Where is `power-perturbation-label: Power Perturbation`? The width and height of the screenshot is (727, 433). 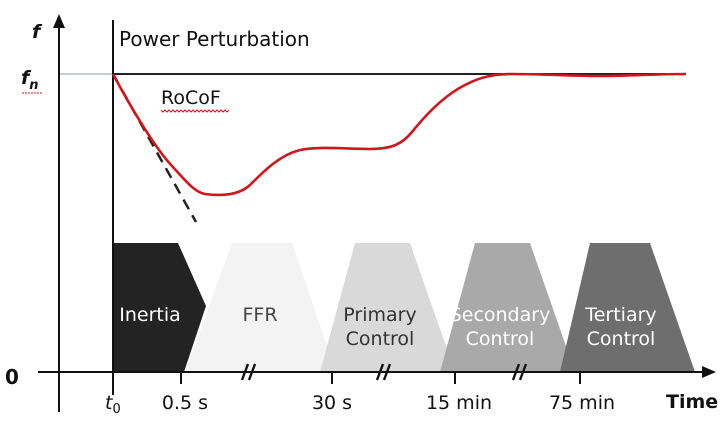
power-perturbation-label: Power Perturbation is located at coordinates (214, 39).